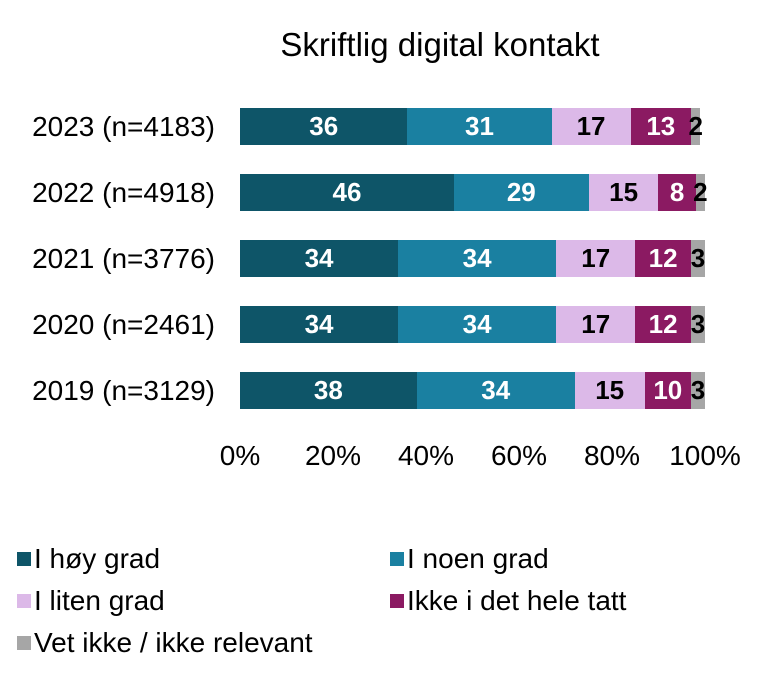 Image resolution: width=768 pixels, height=699 pixels. Describe the element at coordinates (203, 559) in the screenshot. I see `legend-item: I høy grad` at that location.